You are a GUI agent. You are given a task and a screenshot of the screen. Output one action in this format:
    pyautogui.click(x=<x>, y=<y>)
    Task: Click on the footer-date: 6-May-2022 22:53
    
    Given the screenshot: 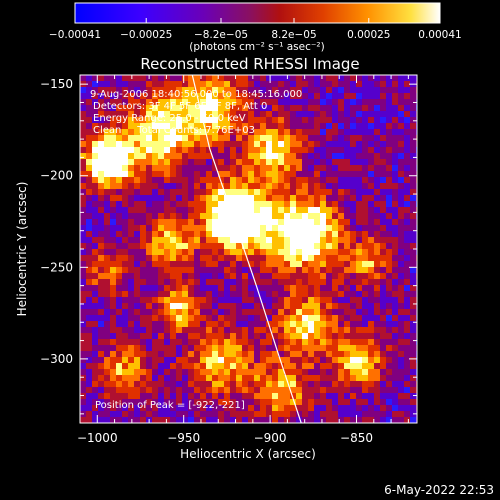 What is the action you would take?
    pyautogui.click(x=439, y=490)
    